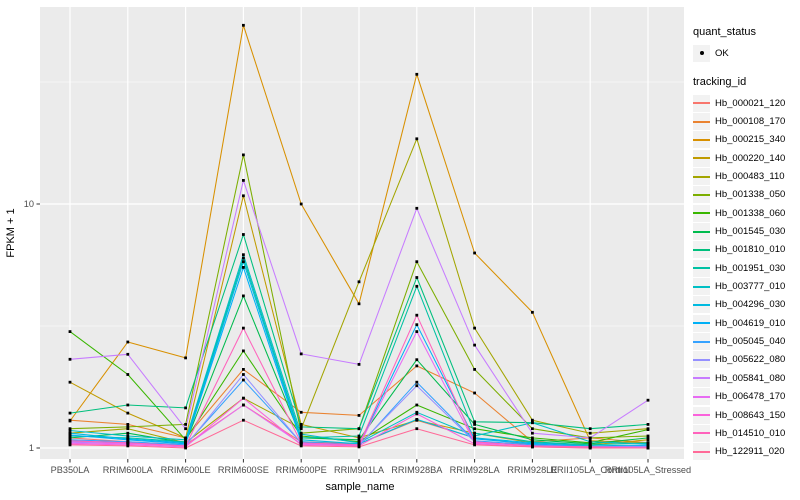 This screenshot has height=500, width=800. I want to click on x-tick-label-RRIM600PE: RRIM600PE, so click(301, 470).